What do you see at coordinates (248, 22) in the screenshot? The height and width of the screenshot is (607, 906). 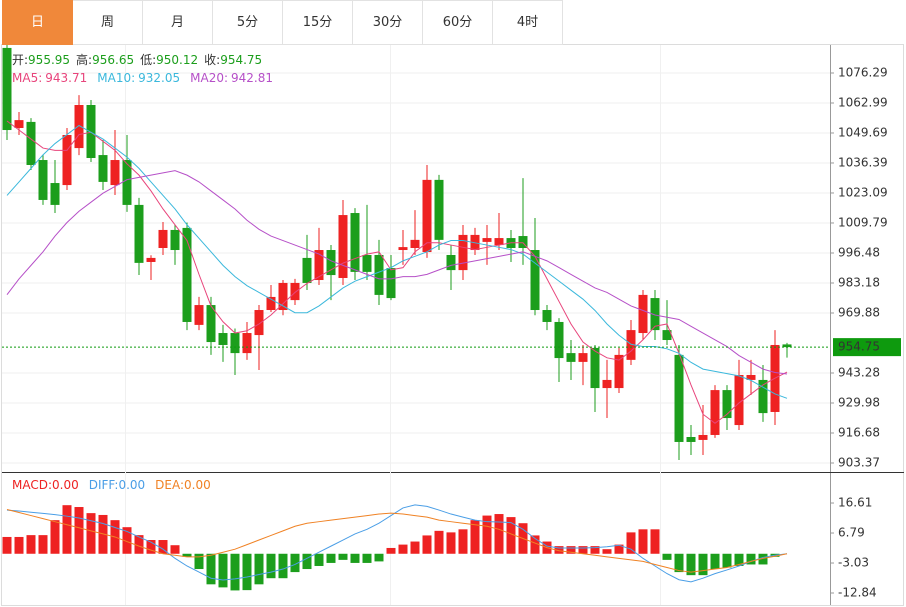 I see `period-tab: 5分` at bounding box center [248, 22].